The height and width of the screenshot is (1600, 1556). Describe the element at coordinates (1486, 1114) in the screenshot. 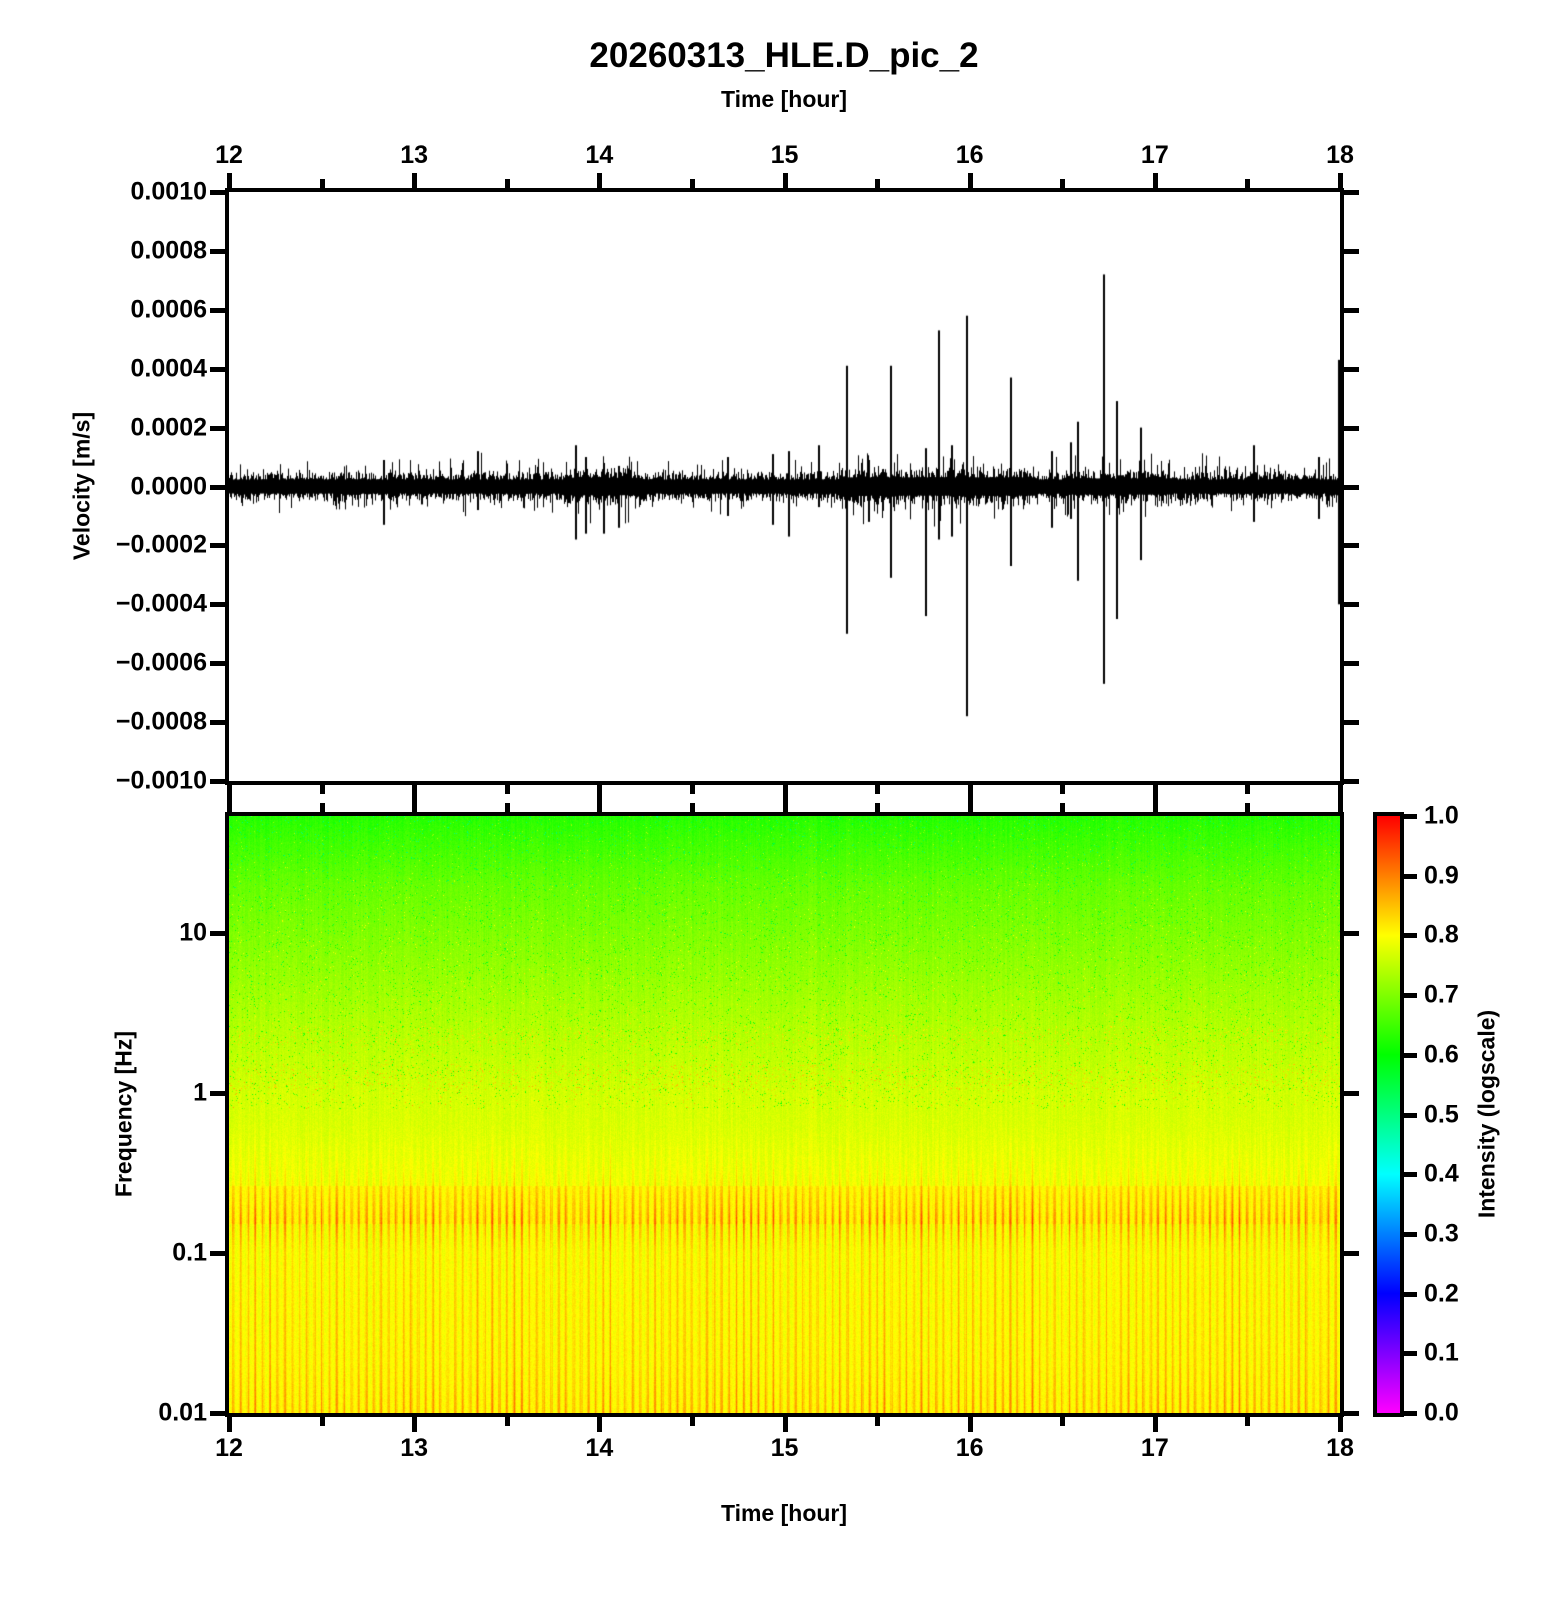

I see `colorbar-axis-label: Intensity (logscale)` at that location.